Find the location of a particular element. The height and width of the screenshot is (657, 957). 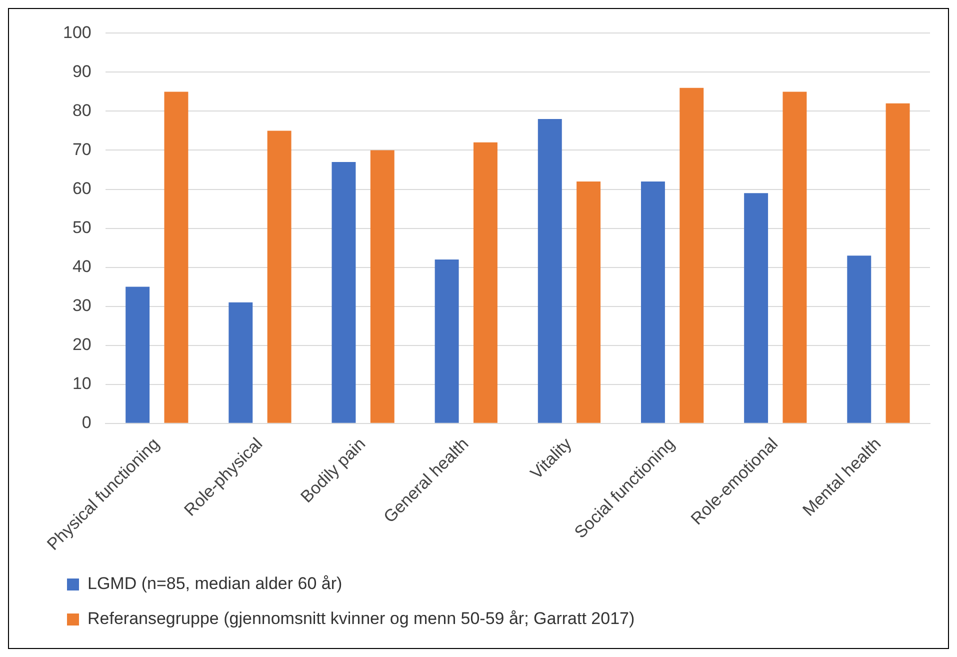

y-tick-label: 100 is located at coordinates (77, 32).